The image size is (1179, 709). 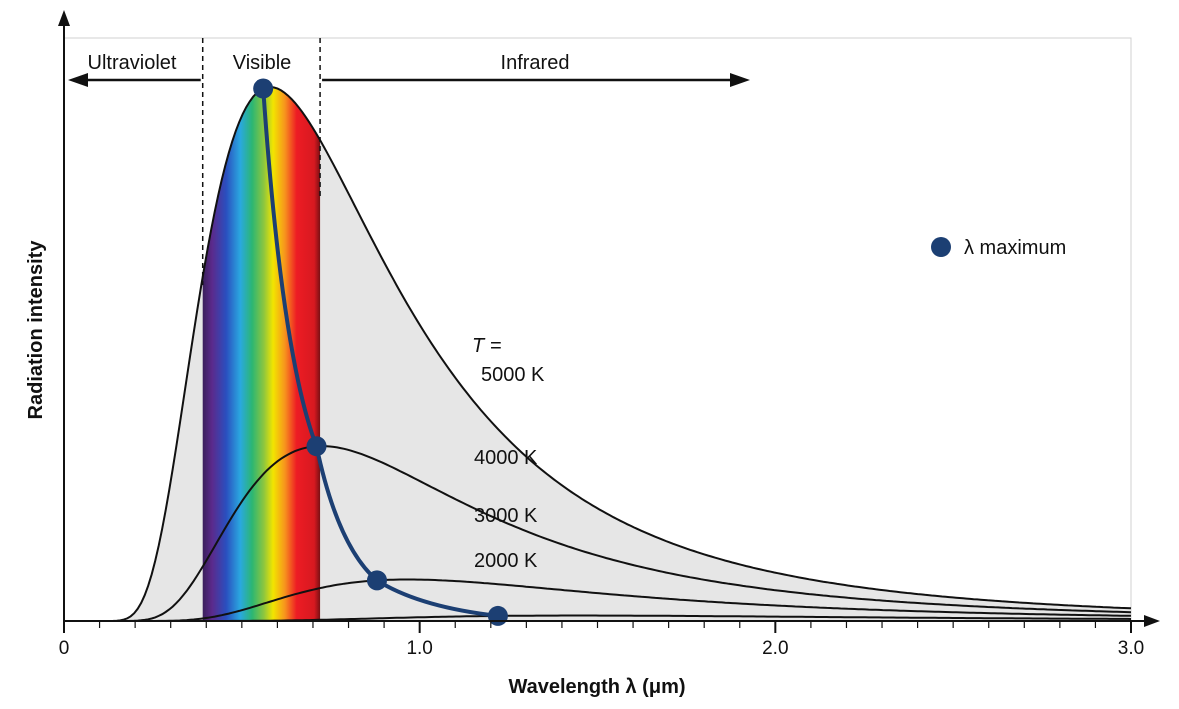 I want to click on peak-marker-3000k, so click(x=376, y=580).